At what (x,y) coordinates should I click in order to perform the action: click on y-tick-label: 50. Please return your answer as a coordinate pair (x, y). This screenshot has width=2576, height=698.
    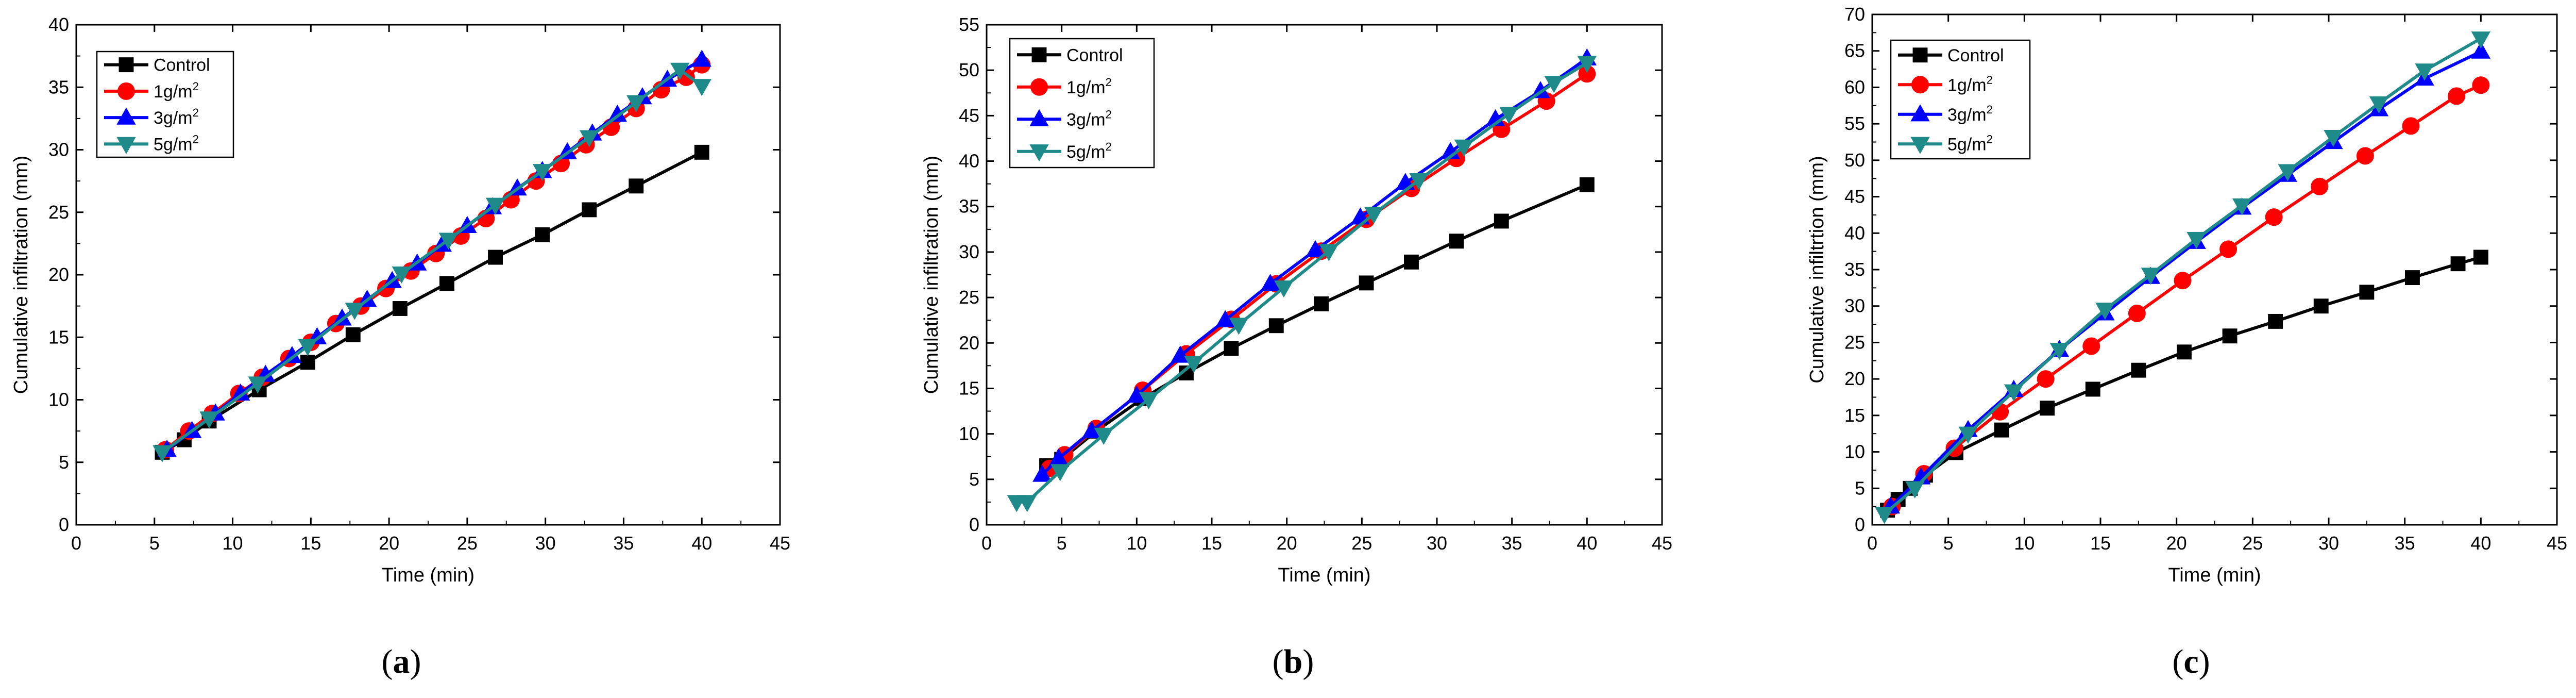
    Looking at the image, I should click on (969, 69).